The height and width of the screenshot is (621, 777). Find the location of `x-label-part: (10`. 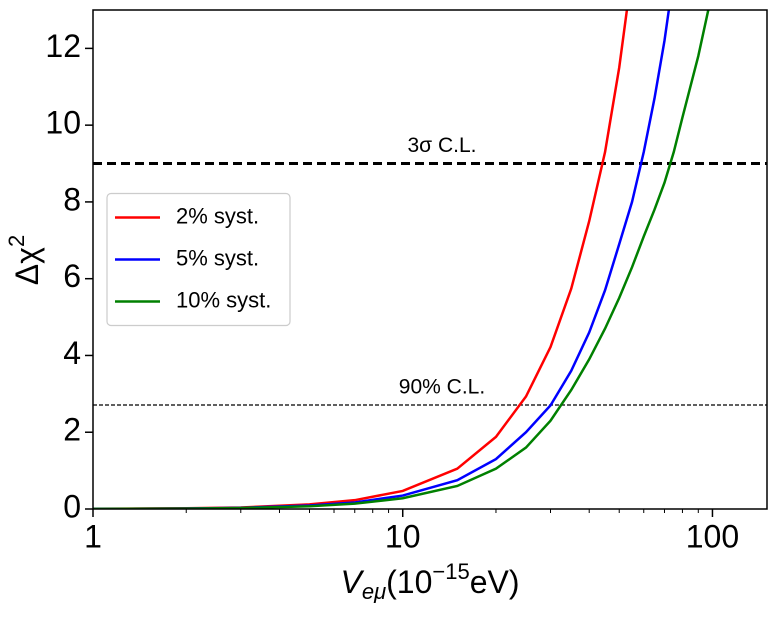

x-label-part: (10 is located at coordinates (409, 582).